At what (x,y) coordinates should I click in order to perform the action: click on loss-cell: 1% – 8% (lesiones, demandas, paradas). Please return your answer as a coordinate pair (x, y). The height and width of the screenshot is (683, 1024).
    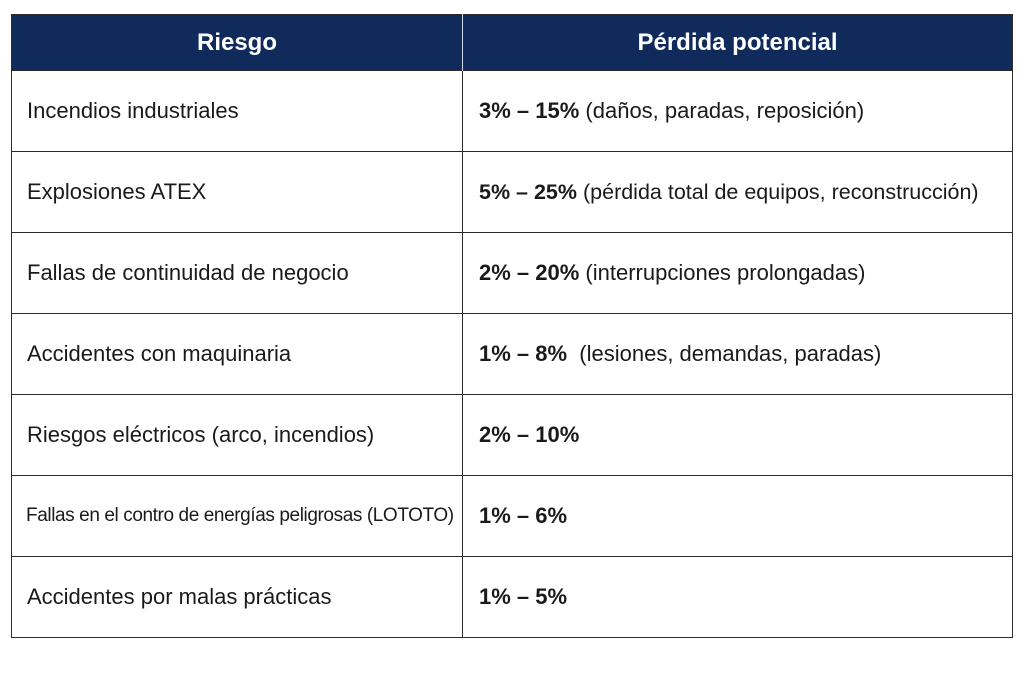
    Looking at the image, I should click on (737, 354).